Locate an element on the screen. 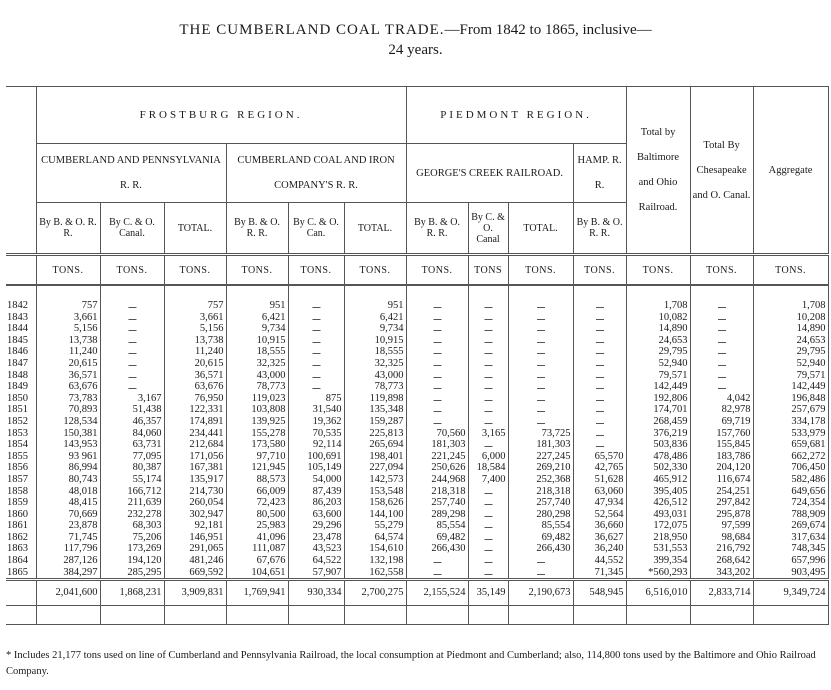  value-cell: 55,174 is located at coordinates (132, 479).